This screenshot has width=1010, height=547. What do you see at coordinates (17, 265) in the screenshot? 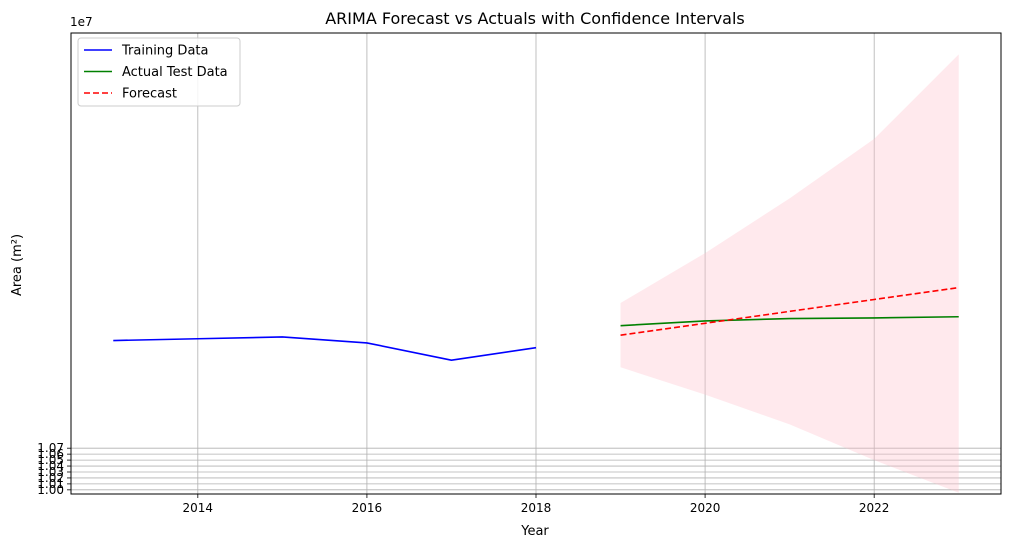
I see `y-axis-label: Area (m²)` at bounding box center [17, 265].